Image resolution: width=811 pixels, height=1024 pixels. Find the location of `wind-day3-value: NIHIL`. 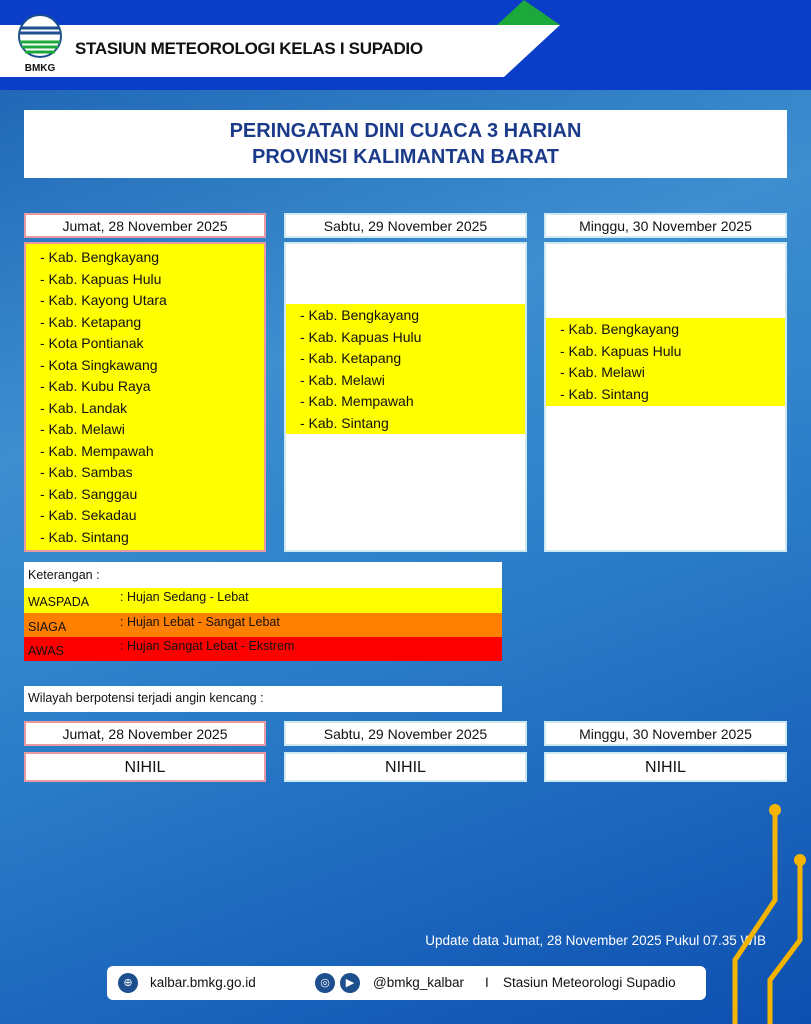

wind-day3-value: NIHIL is located at coordinates (665, 767).